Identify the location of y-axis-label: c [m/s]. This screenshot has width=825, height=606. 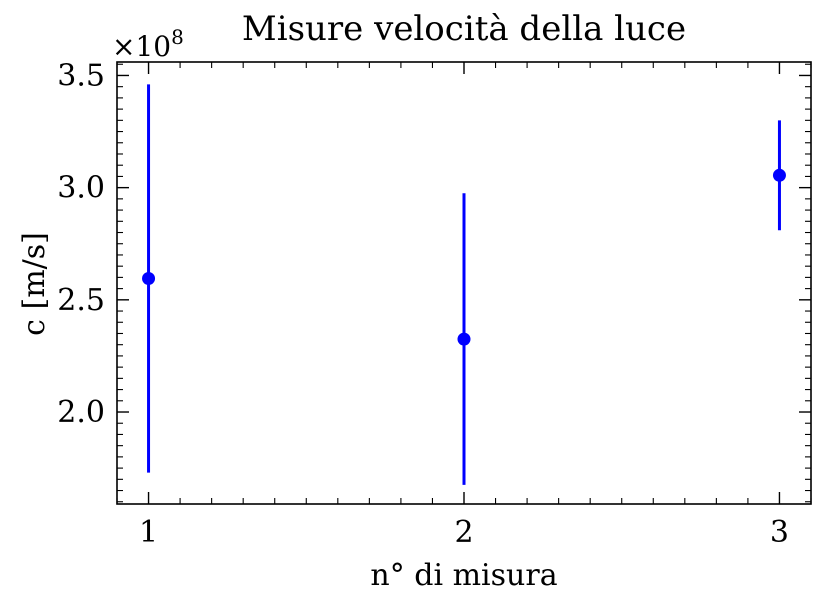
(34, 284).